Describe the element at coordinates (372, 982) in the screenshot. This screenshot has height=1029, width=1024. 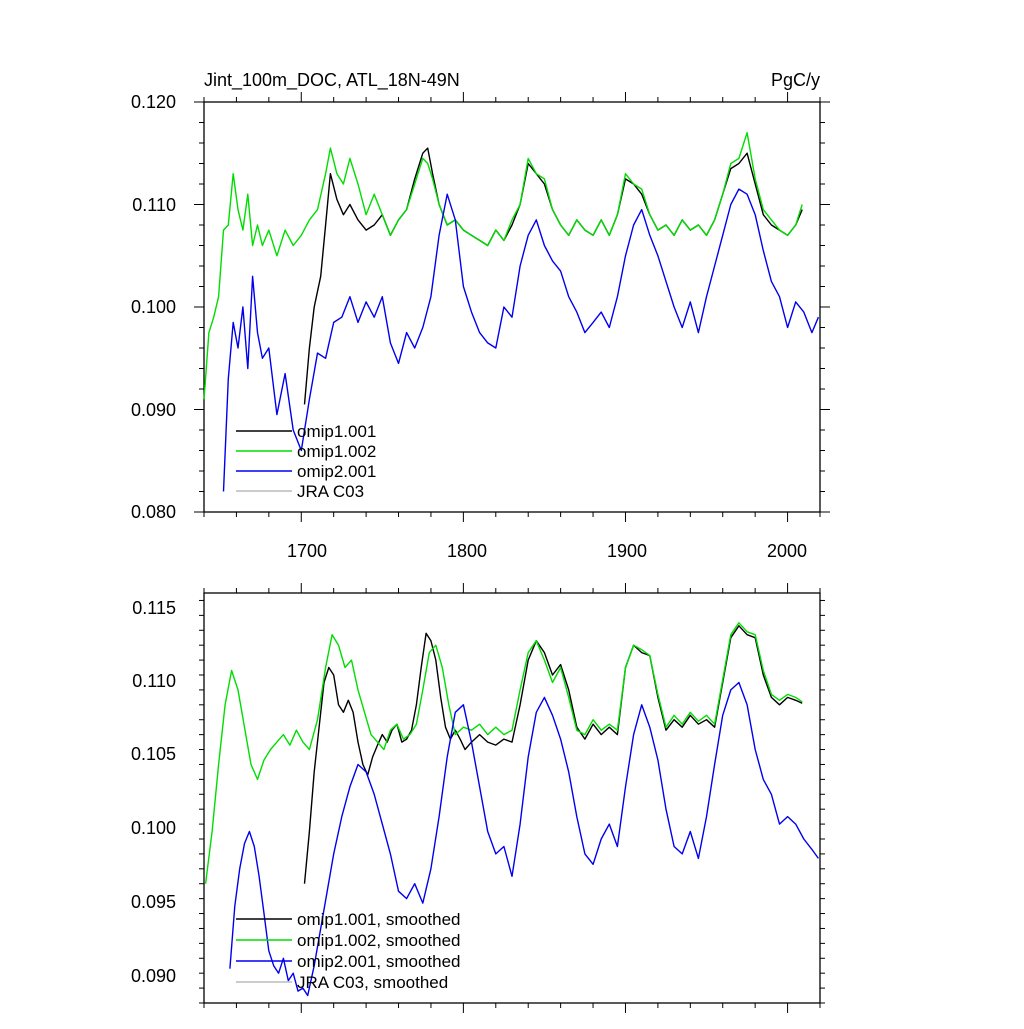
I see `legend-label: JRA C03, smoothed` at that location.